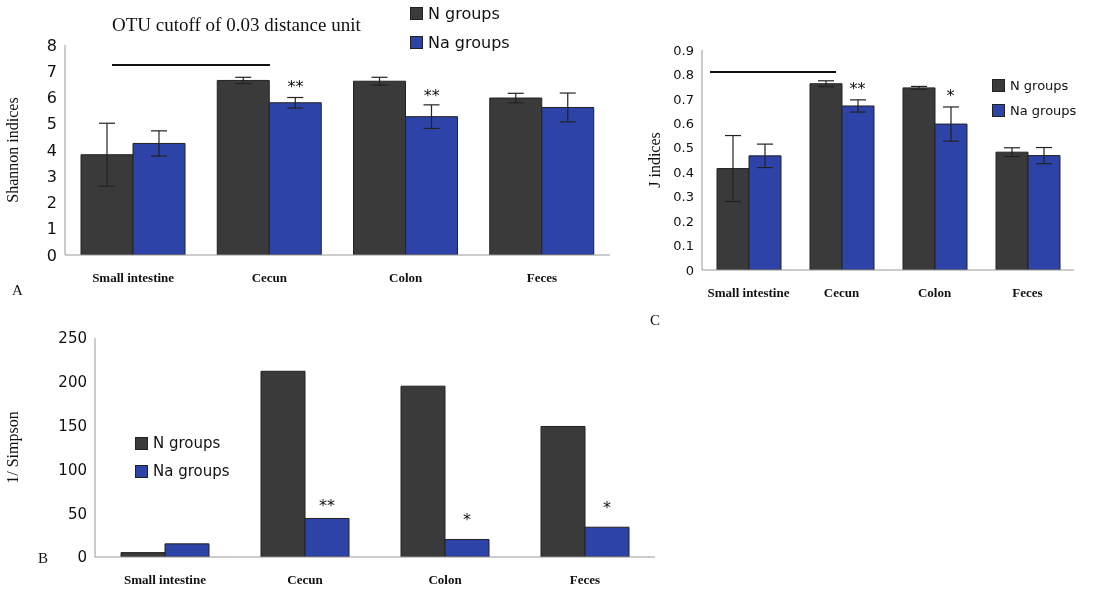  I want to click on y-tick-label: 1, so click(51, 229).